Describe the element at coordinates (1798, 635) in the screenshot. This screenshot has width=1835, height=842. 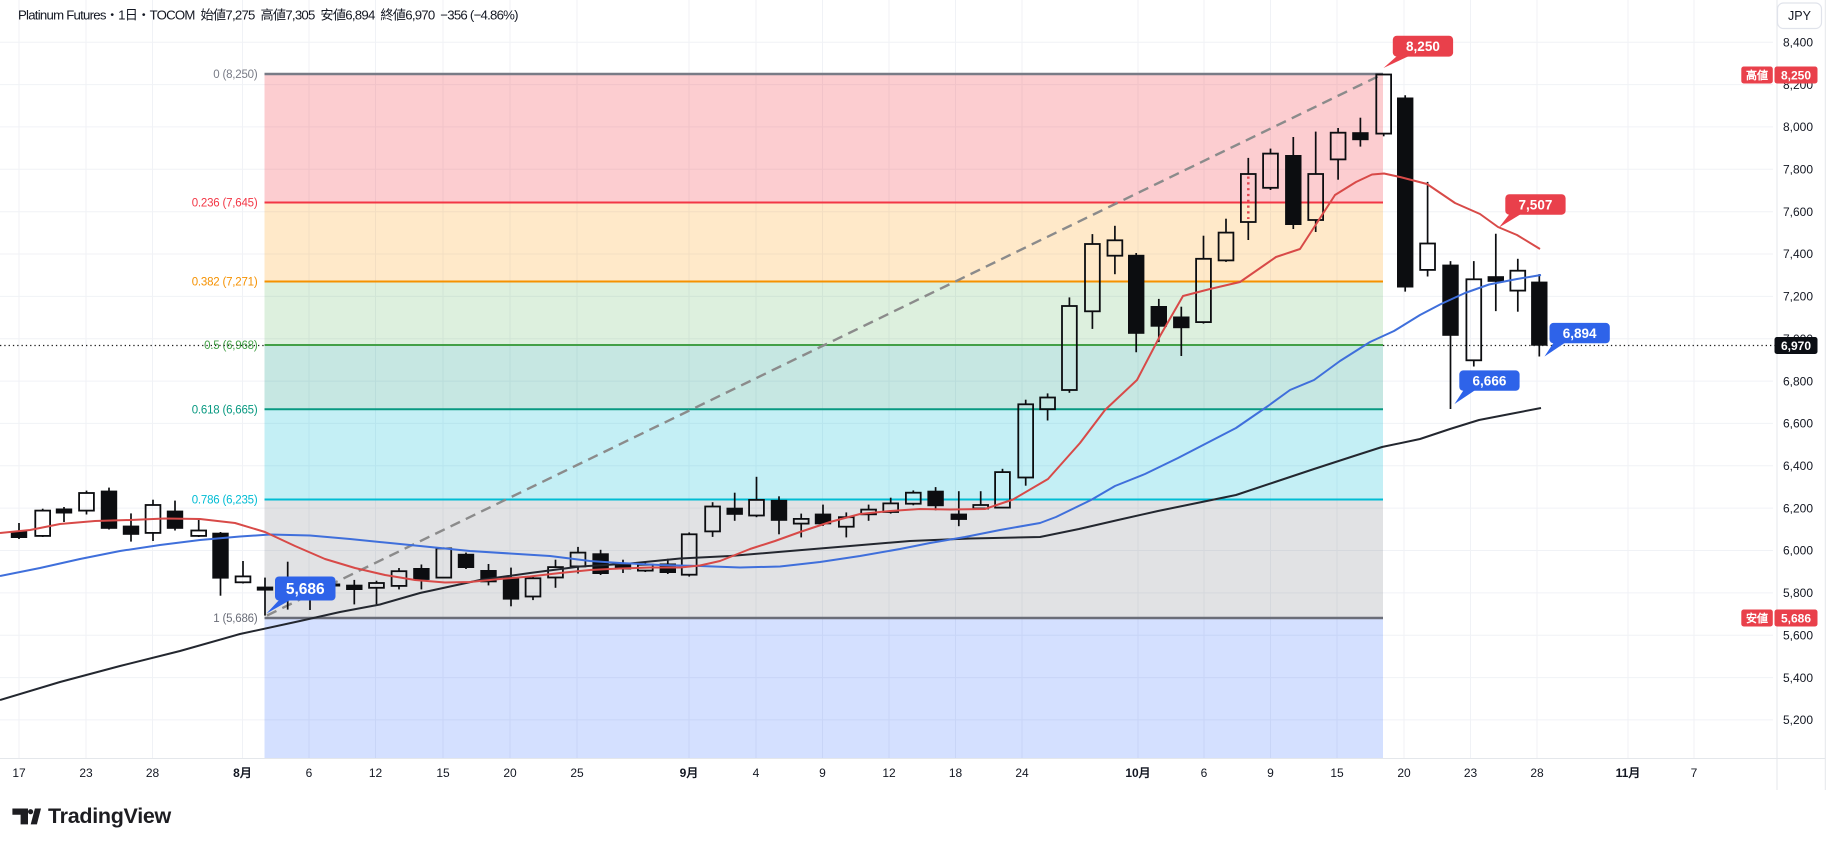
I see `svg-text: 5,600` at that location.